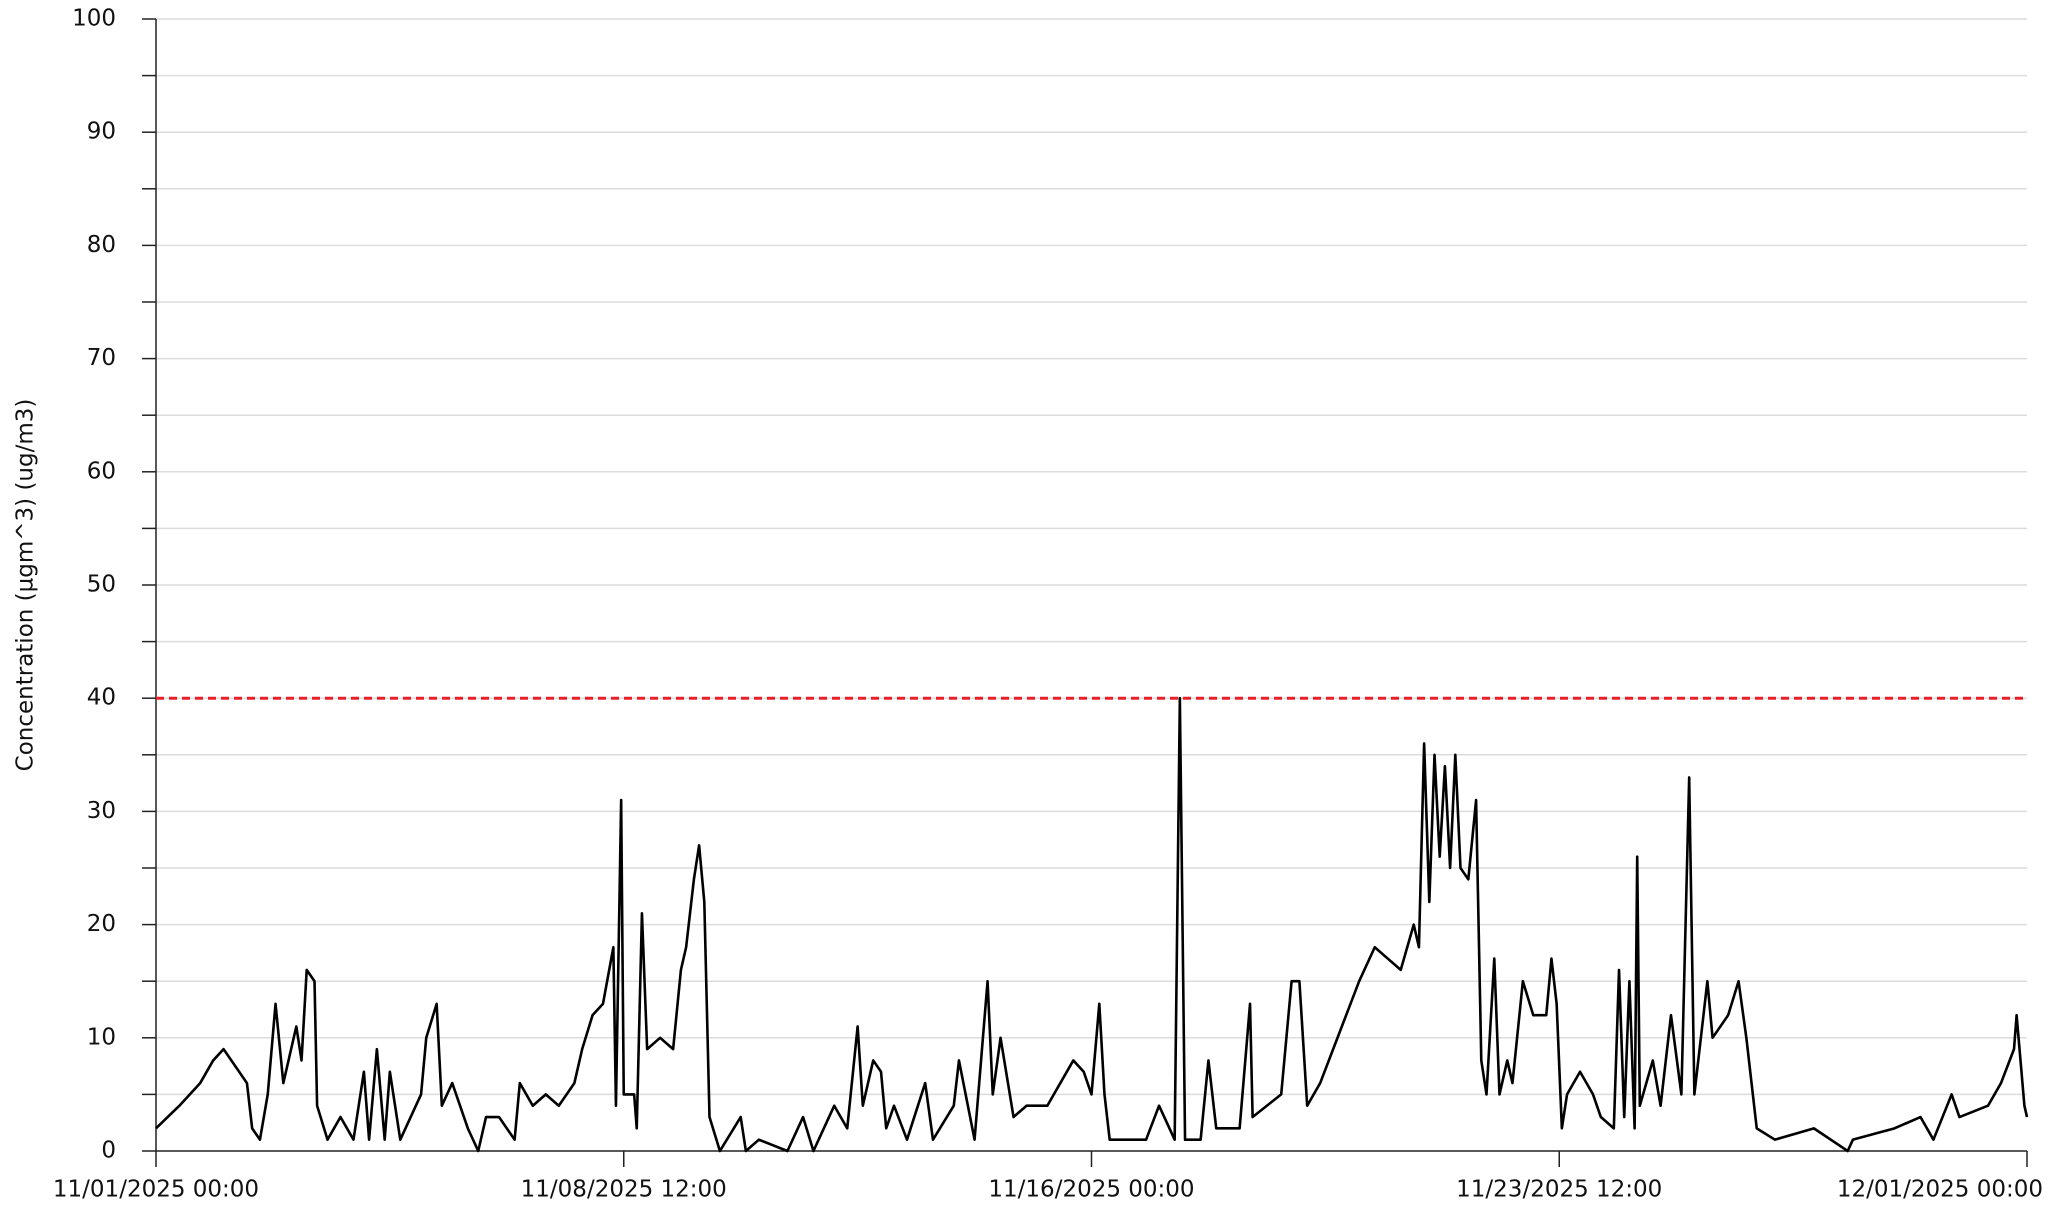 The width and height of the screenshot is (2067, 1208). Describe the element at coordinates (101, 471) in the screenshot. I see `y-tick-label: 60` at that location.